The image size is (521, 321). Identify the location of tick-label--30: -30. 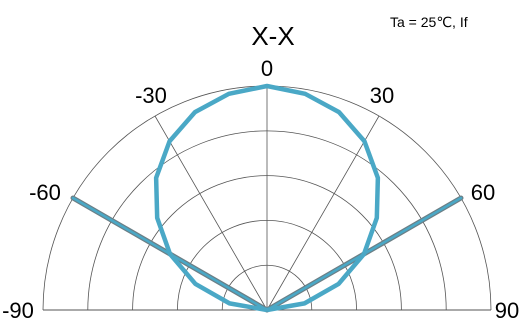
(151, 95).